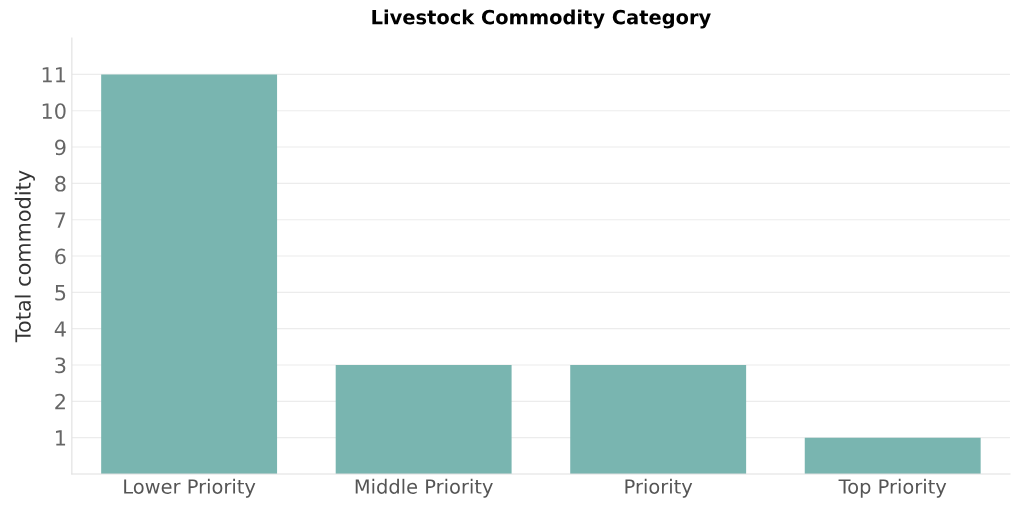 The image size is (1012, 508). I want to click on y-tick-label: 2, so click(60, 401).